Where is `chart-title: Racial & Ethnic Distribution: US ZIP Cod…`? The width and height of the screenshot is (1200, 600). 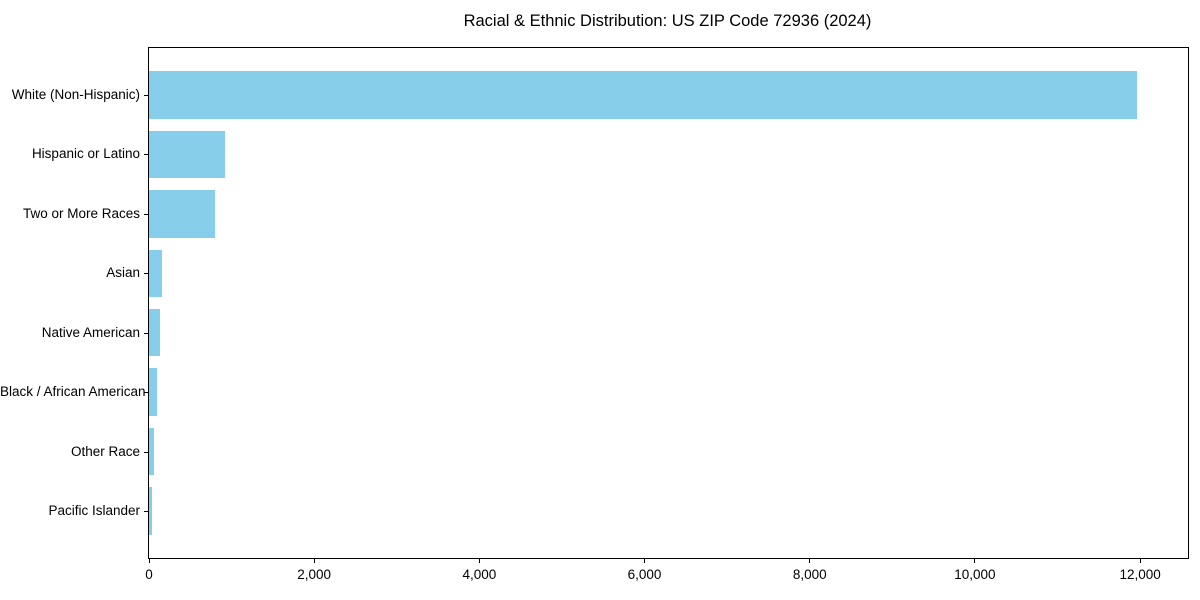 chart-title: Racial & Ethnic Distribution: US ZIP Cod… is located at coordinates (667, 21).